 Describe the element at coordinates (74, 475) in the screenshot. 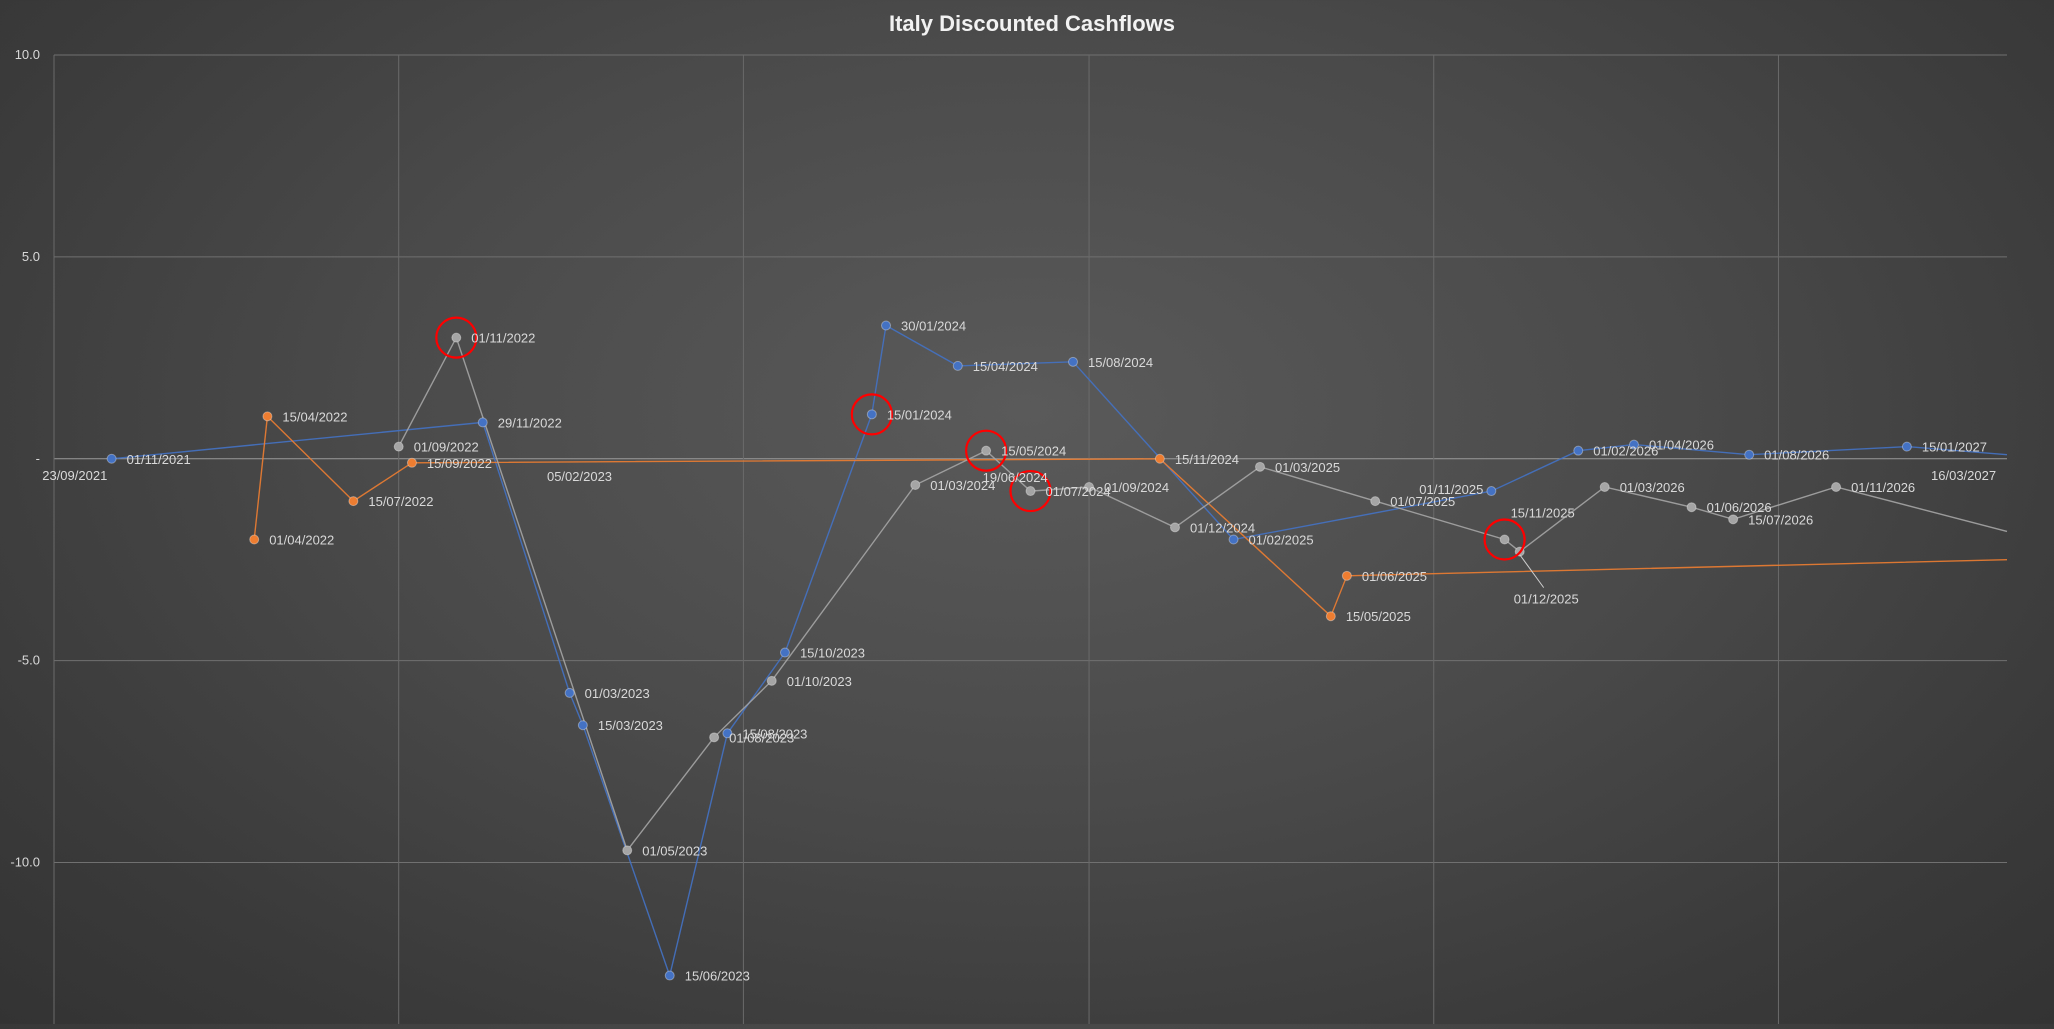

I see `x-axis-label: 23/09/2021` at that location.